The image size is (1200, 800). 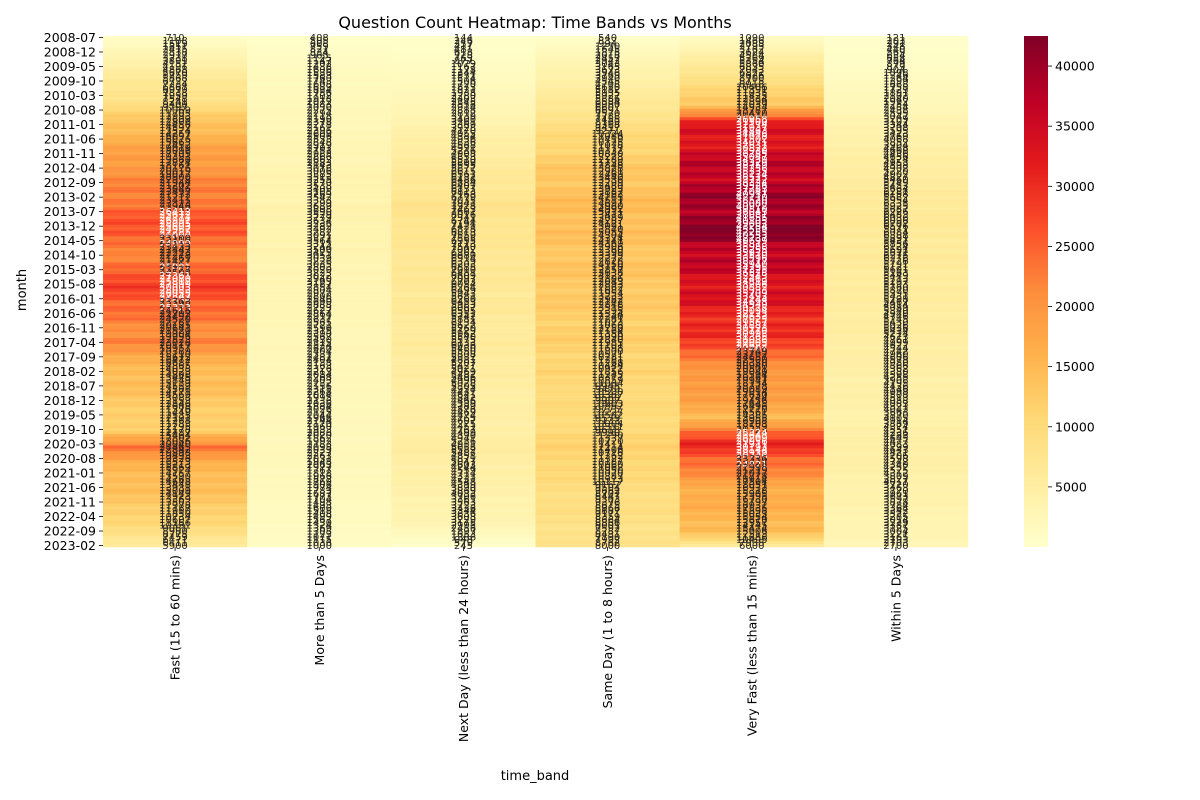 What do you see at coordinates (608, 247) in the screenshot?
I see `cell-value-label: 12906` at bounding box center [608, 247].